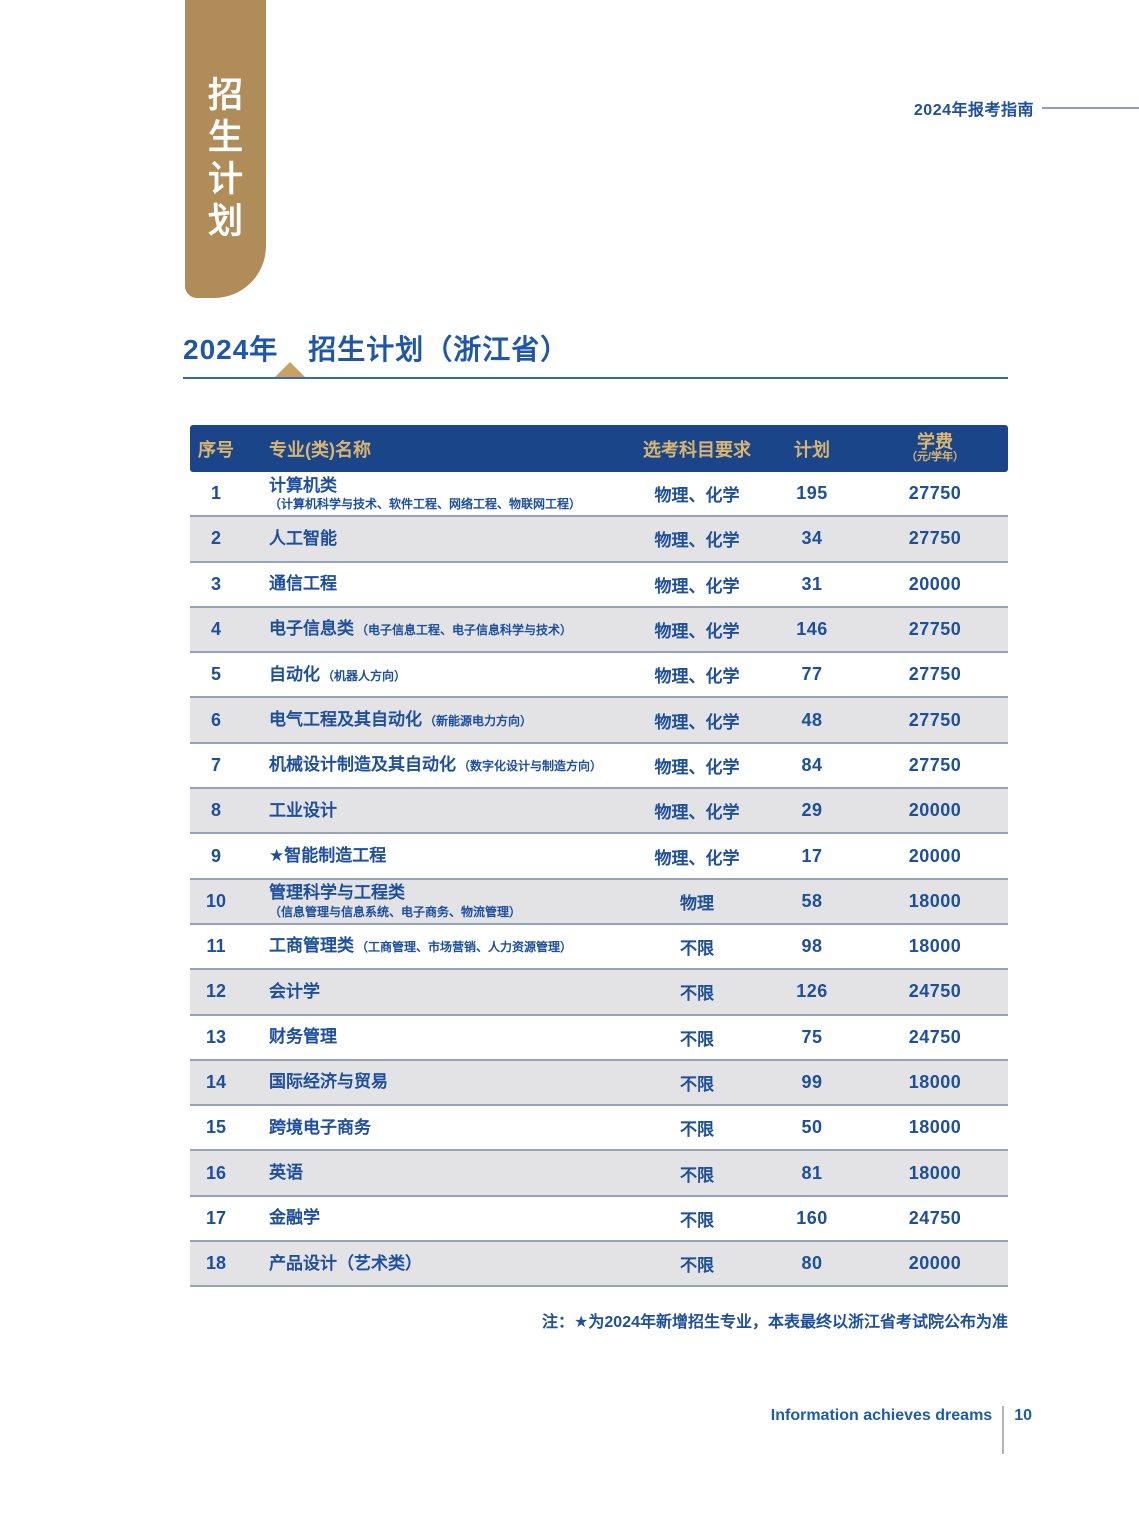 This screenshot has height=1513, width=1139. What do you see at coordinates (311, 629) in the screenshot?
I see `major-name: 电子信息类` at bounding box center [311, 629].